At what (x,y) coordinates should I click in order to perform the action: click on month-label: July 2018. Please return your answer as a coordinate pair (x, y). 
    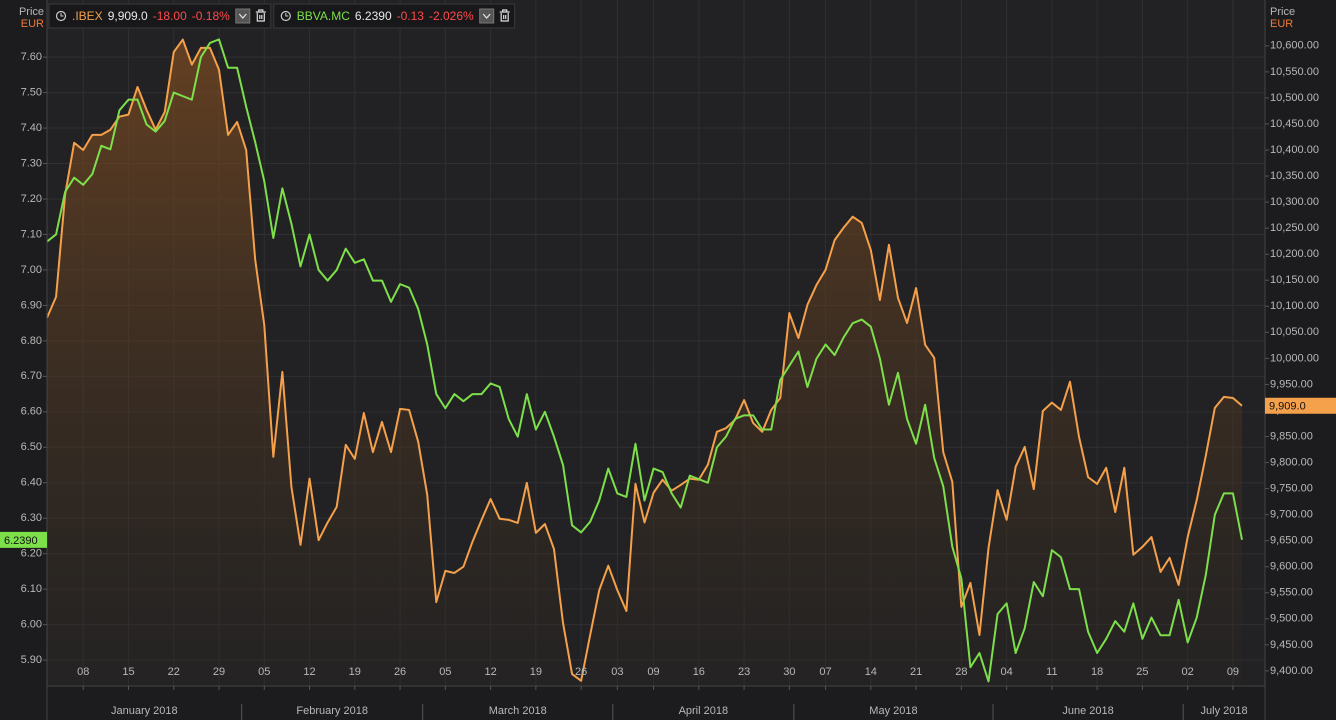
    Looking at the image, I should click on (1224, 711).